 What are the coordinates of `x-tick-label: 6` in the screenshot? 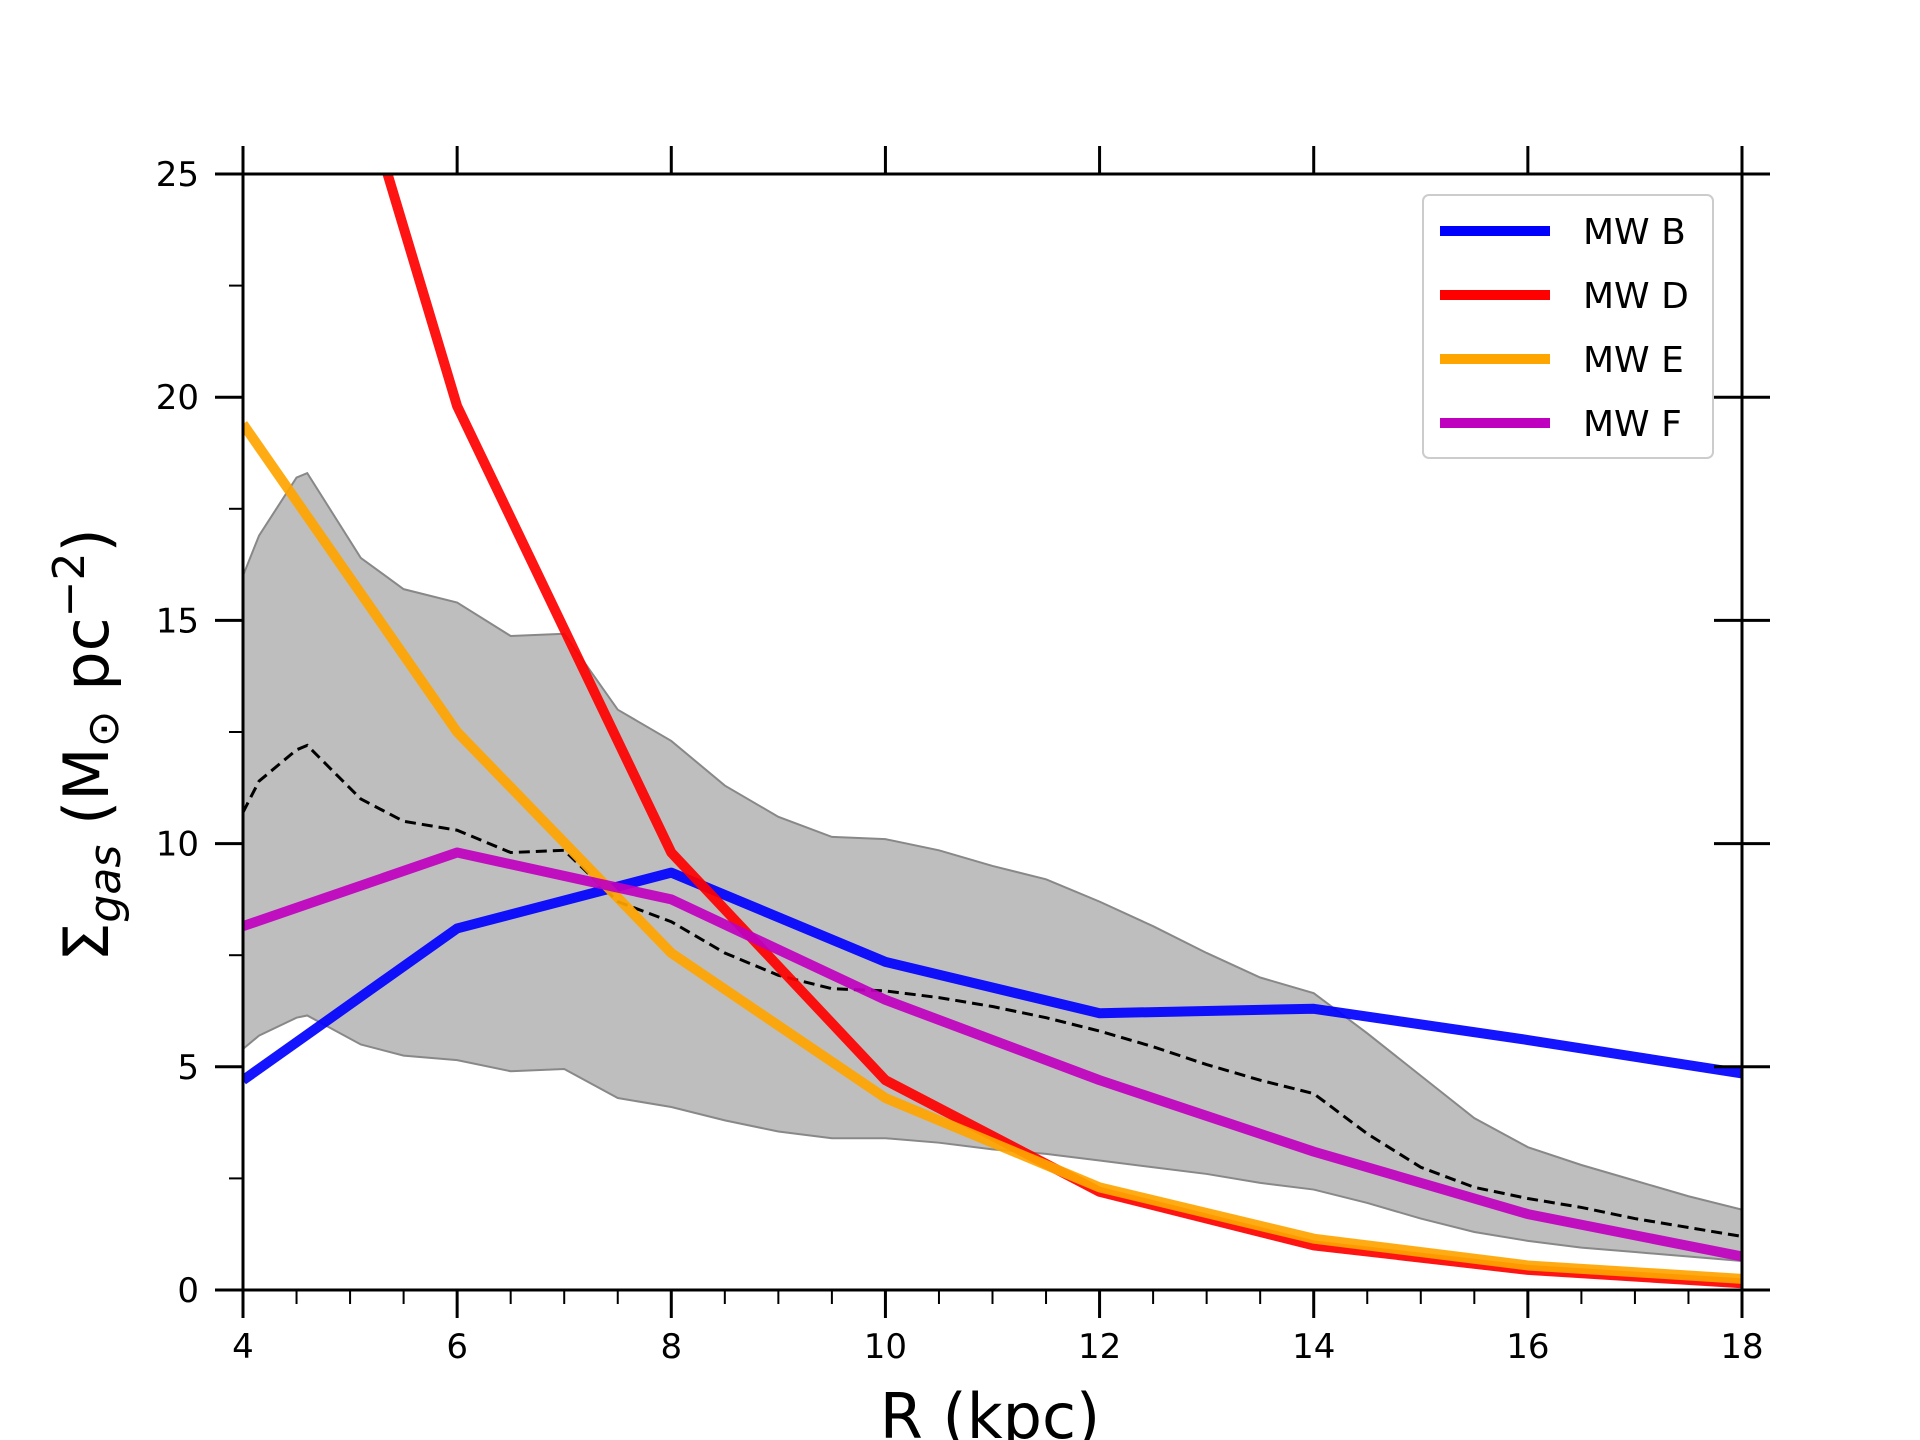 It's located at (457, 1347).